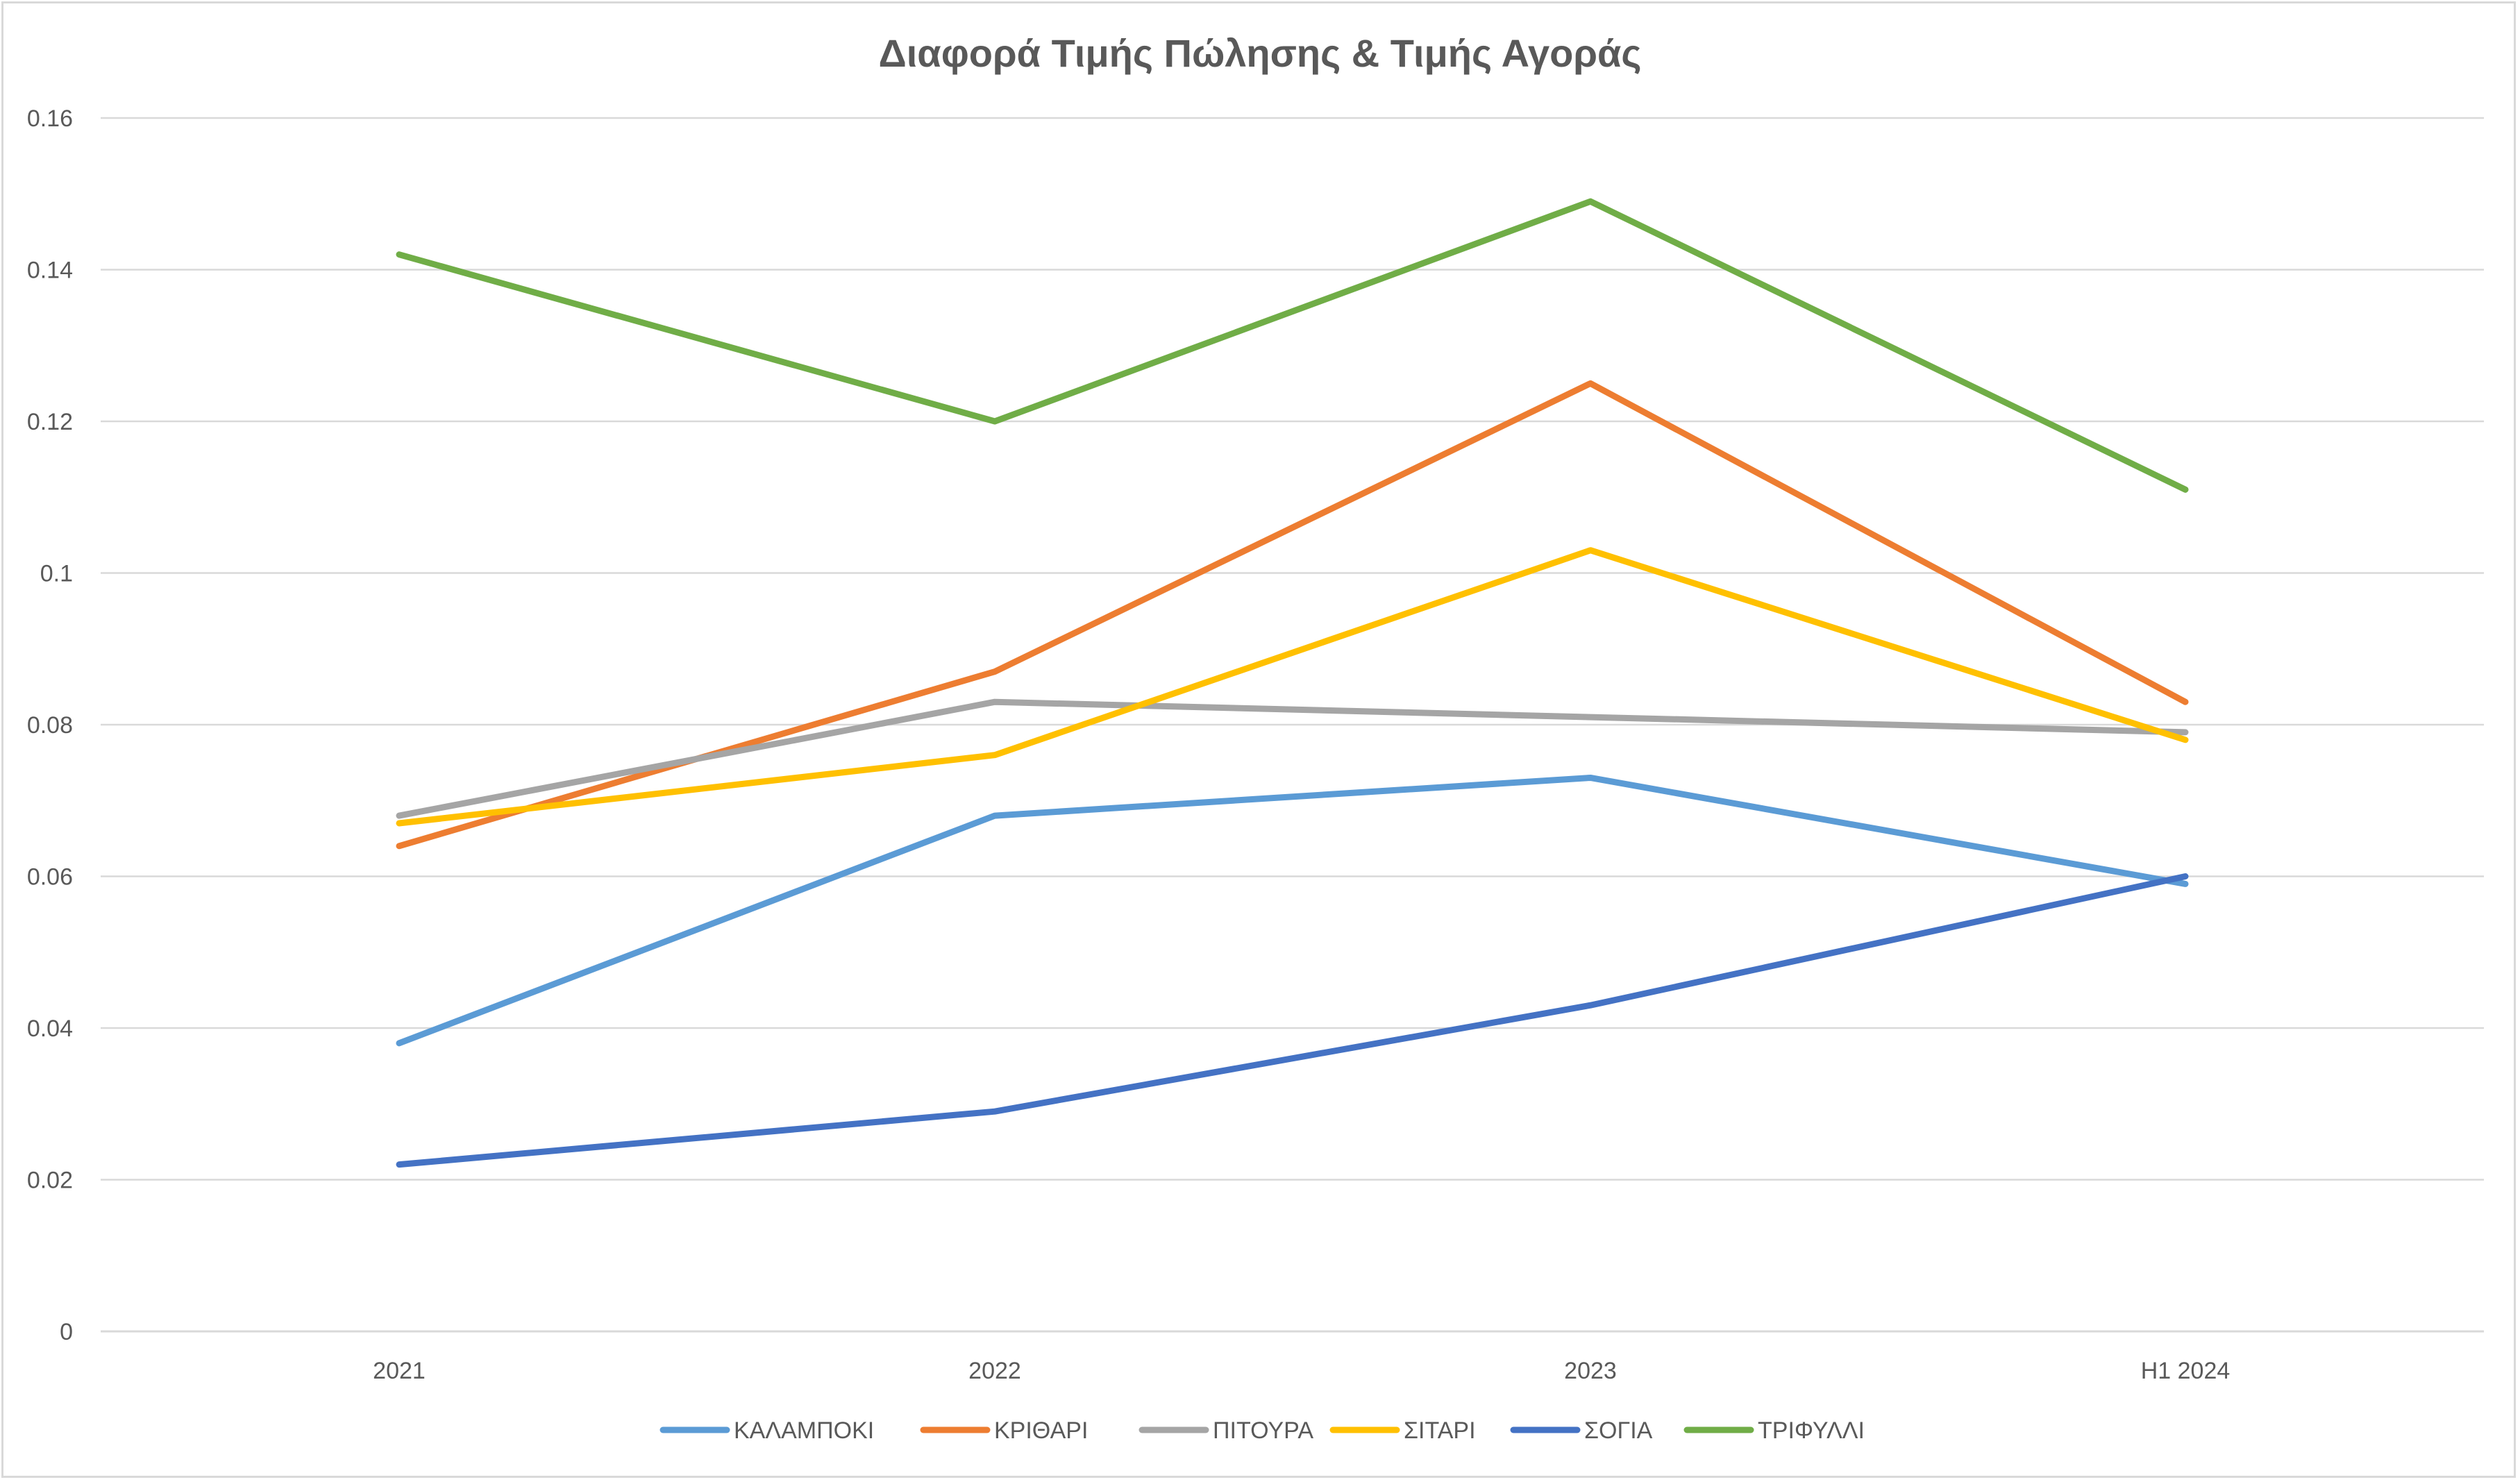 This screenshot has height=1482, width=2520. What do you see at coordinates (50, 119) in the screenshot?
I see `y-tick-label: 0.16` at bounding box center [50, 119].